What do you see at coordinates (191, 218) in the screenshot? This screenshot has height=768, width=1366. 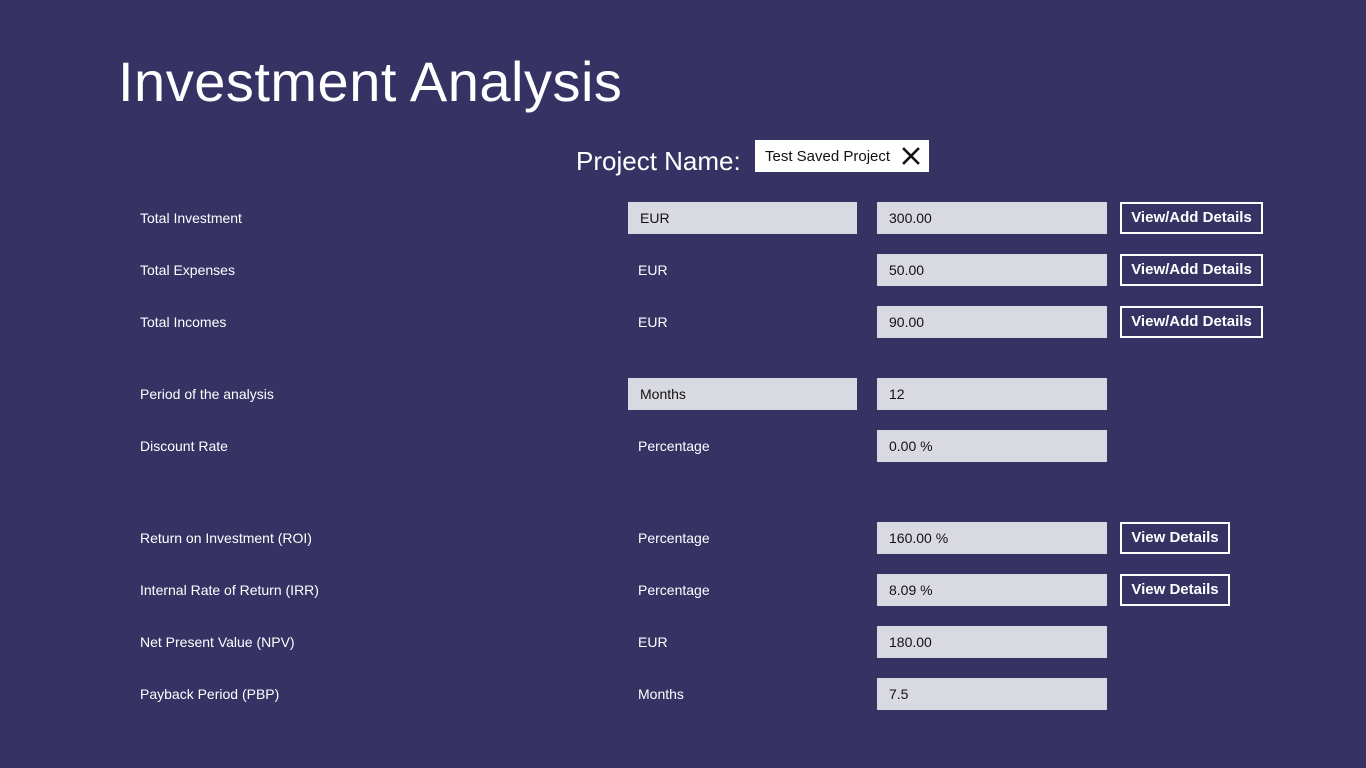 I see `total-investment-label: Total Investment` at bounding box center [191, 218].